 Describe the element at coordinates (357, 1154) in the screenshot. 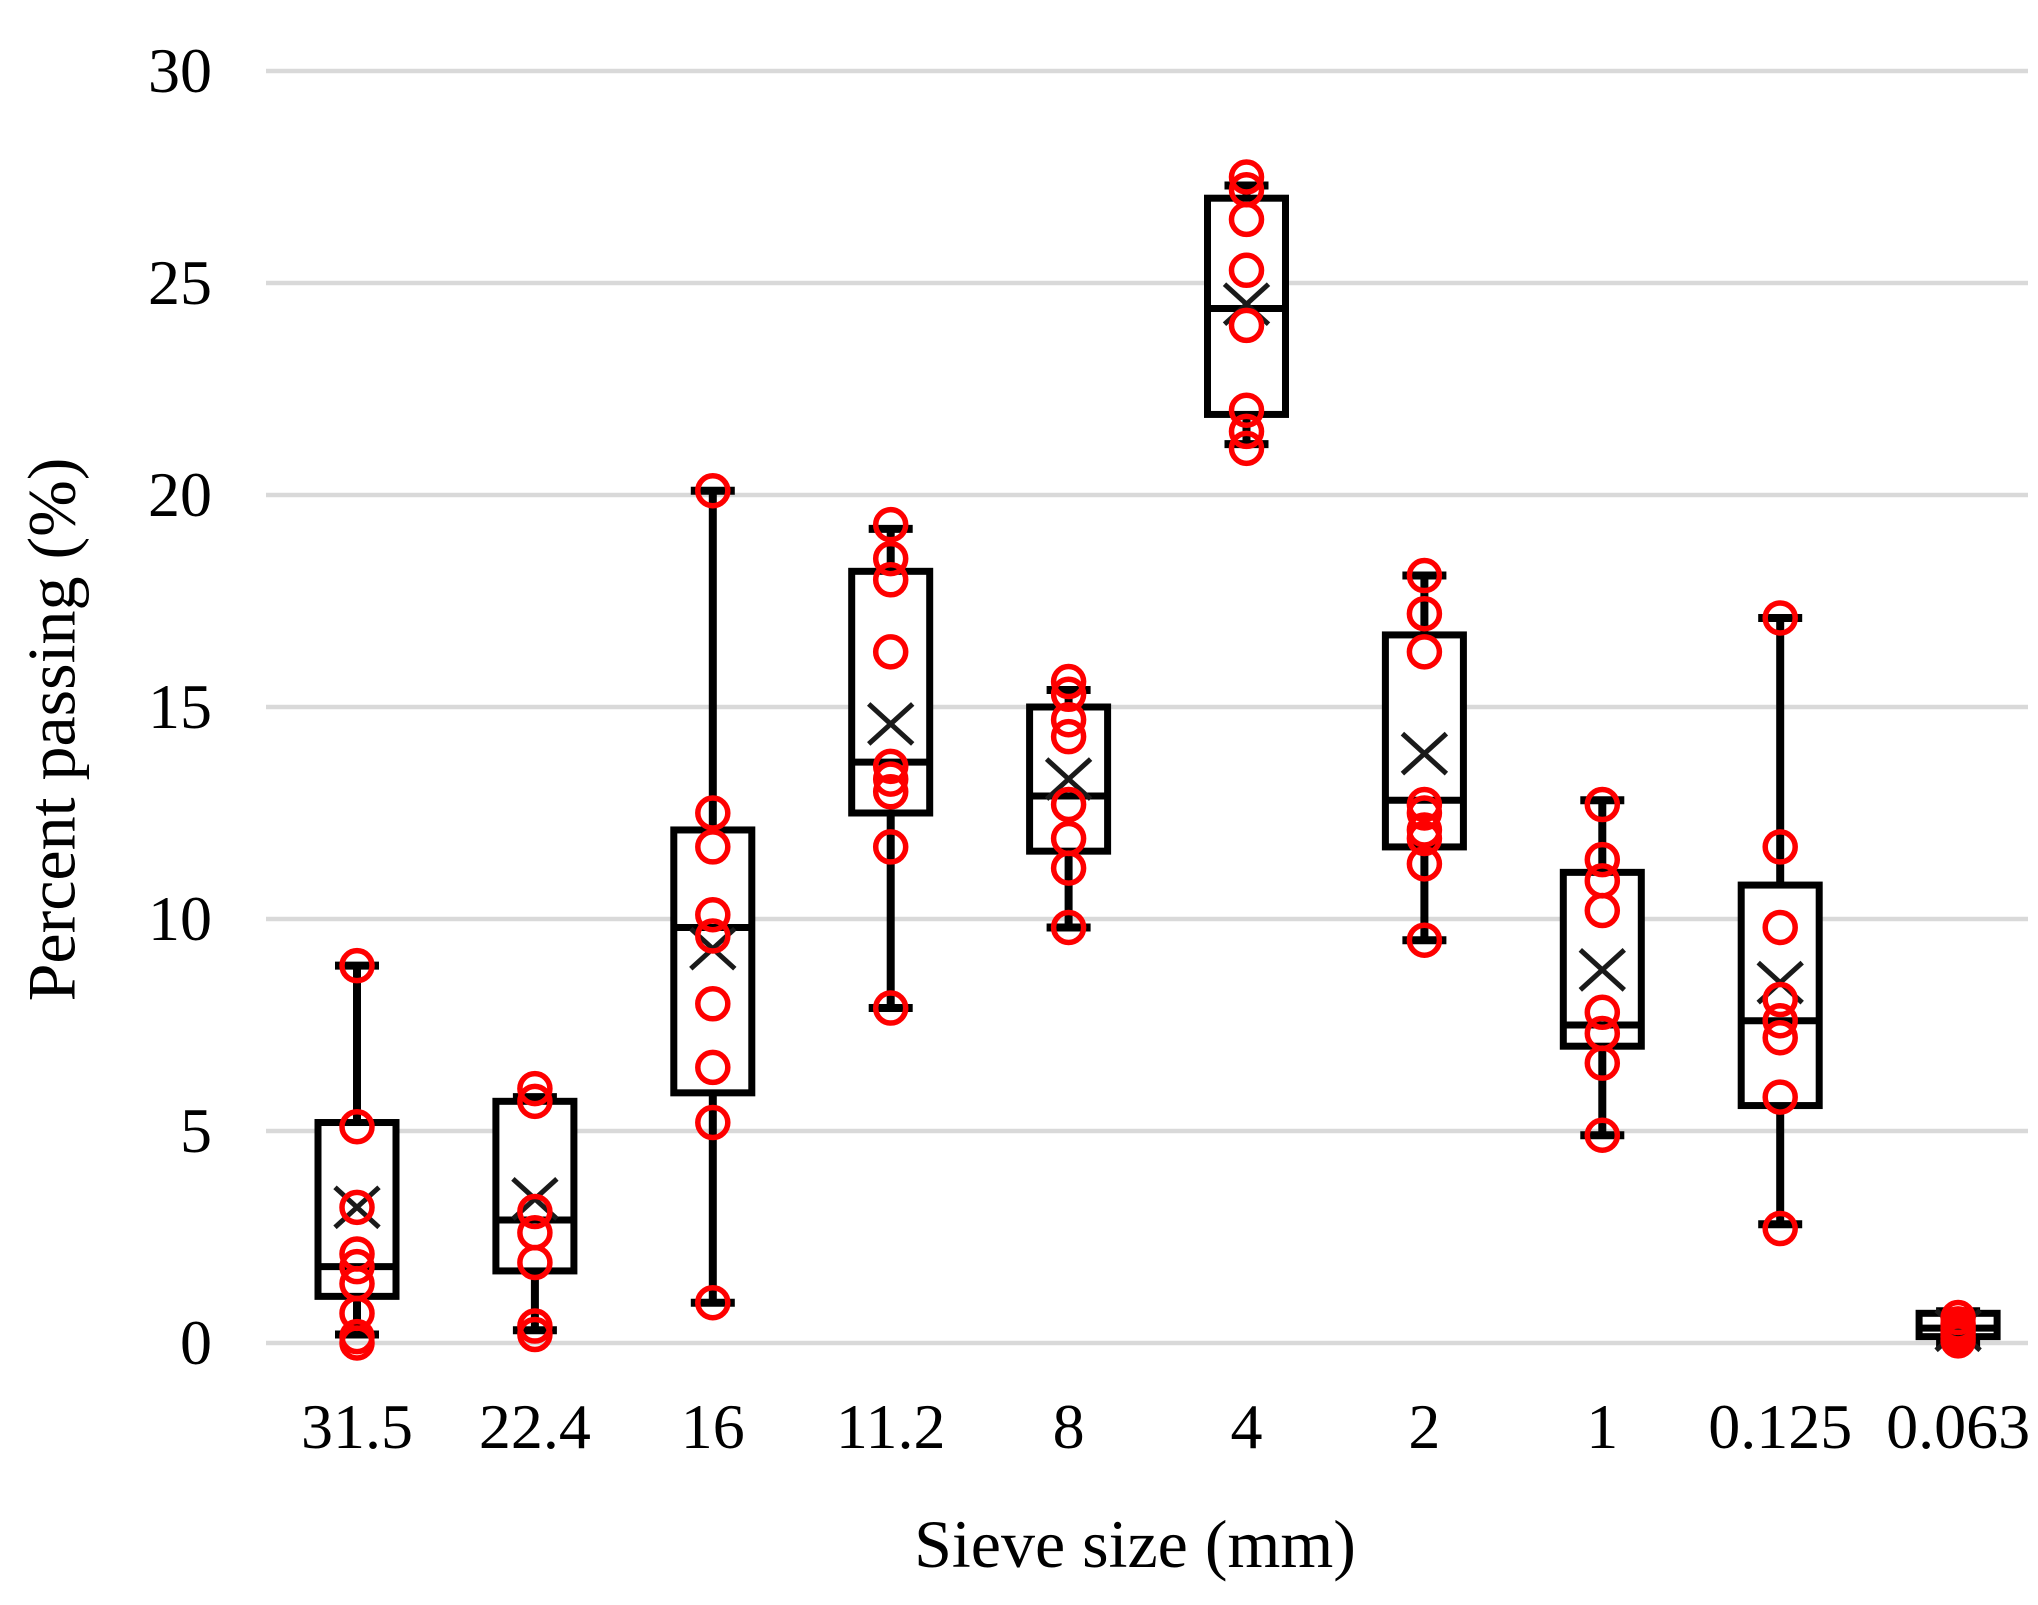

I see `box-group-31.5` at that location.